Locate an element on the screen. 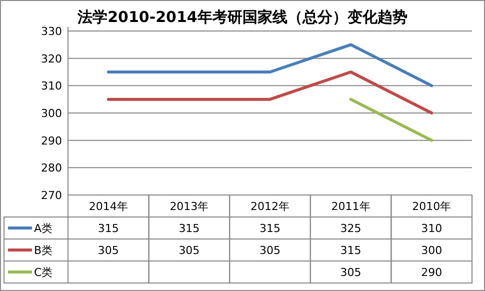 The image size is (485, 291). ytick: 320 is located at coordinates (51, 59).